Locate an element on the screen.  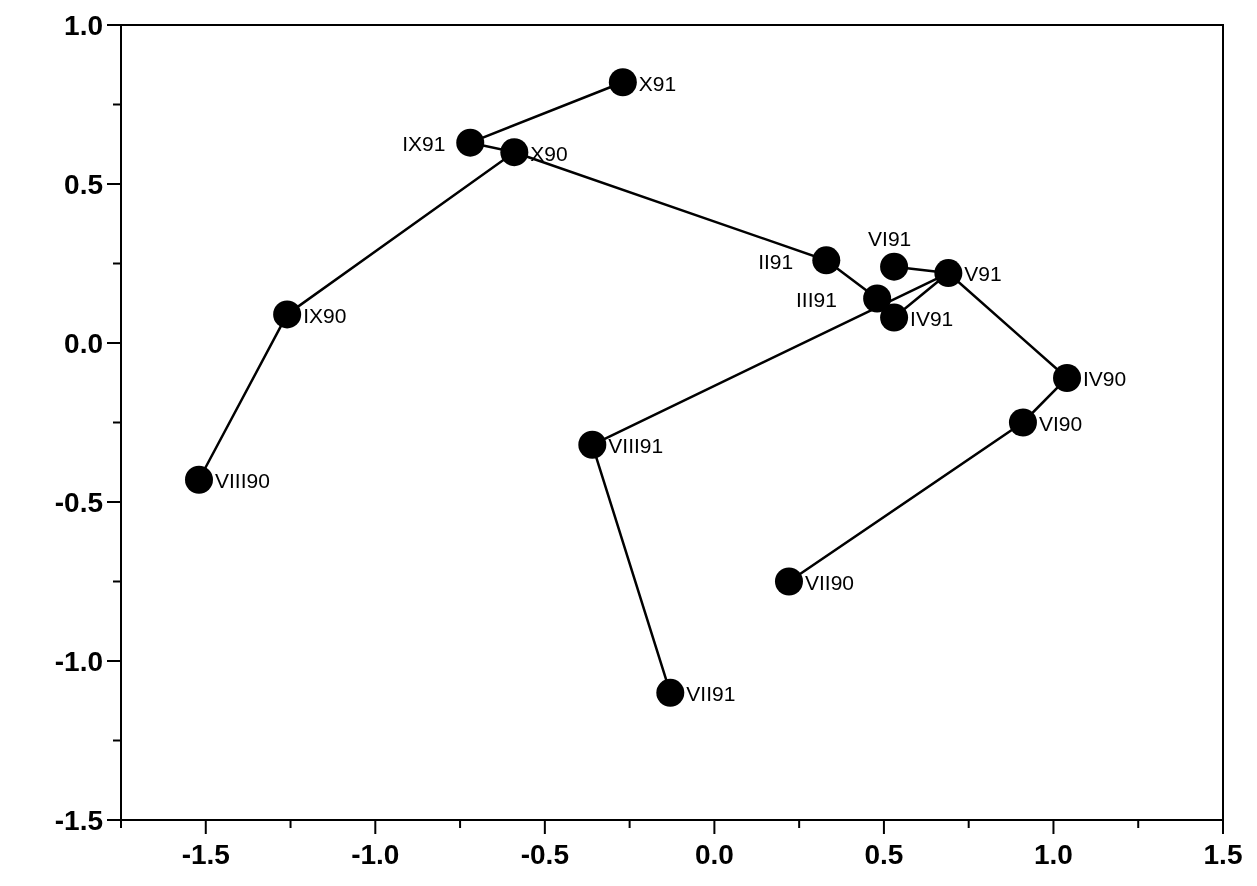
annotation: II91 is located at coordinates (776, 261).